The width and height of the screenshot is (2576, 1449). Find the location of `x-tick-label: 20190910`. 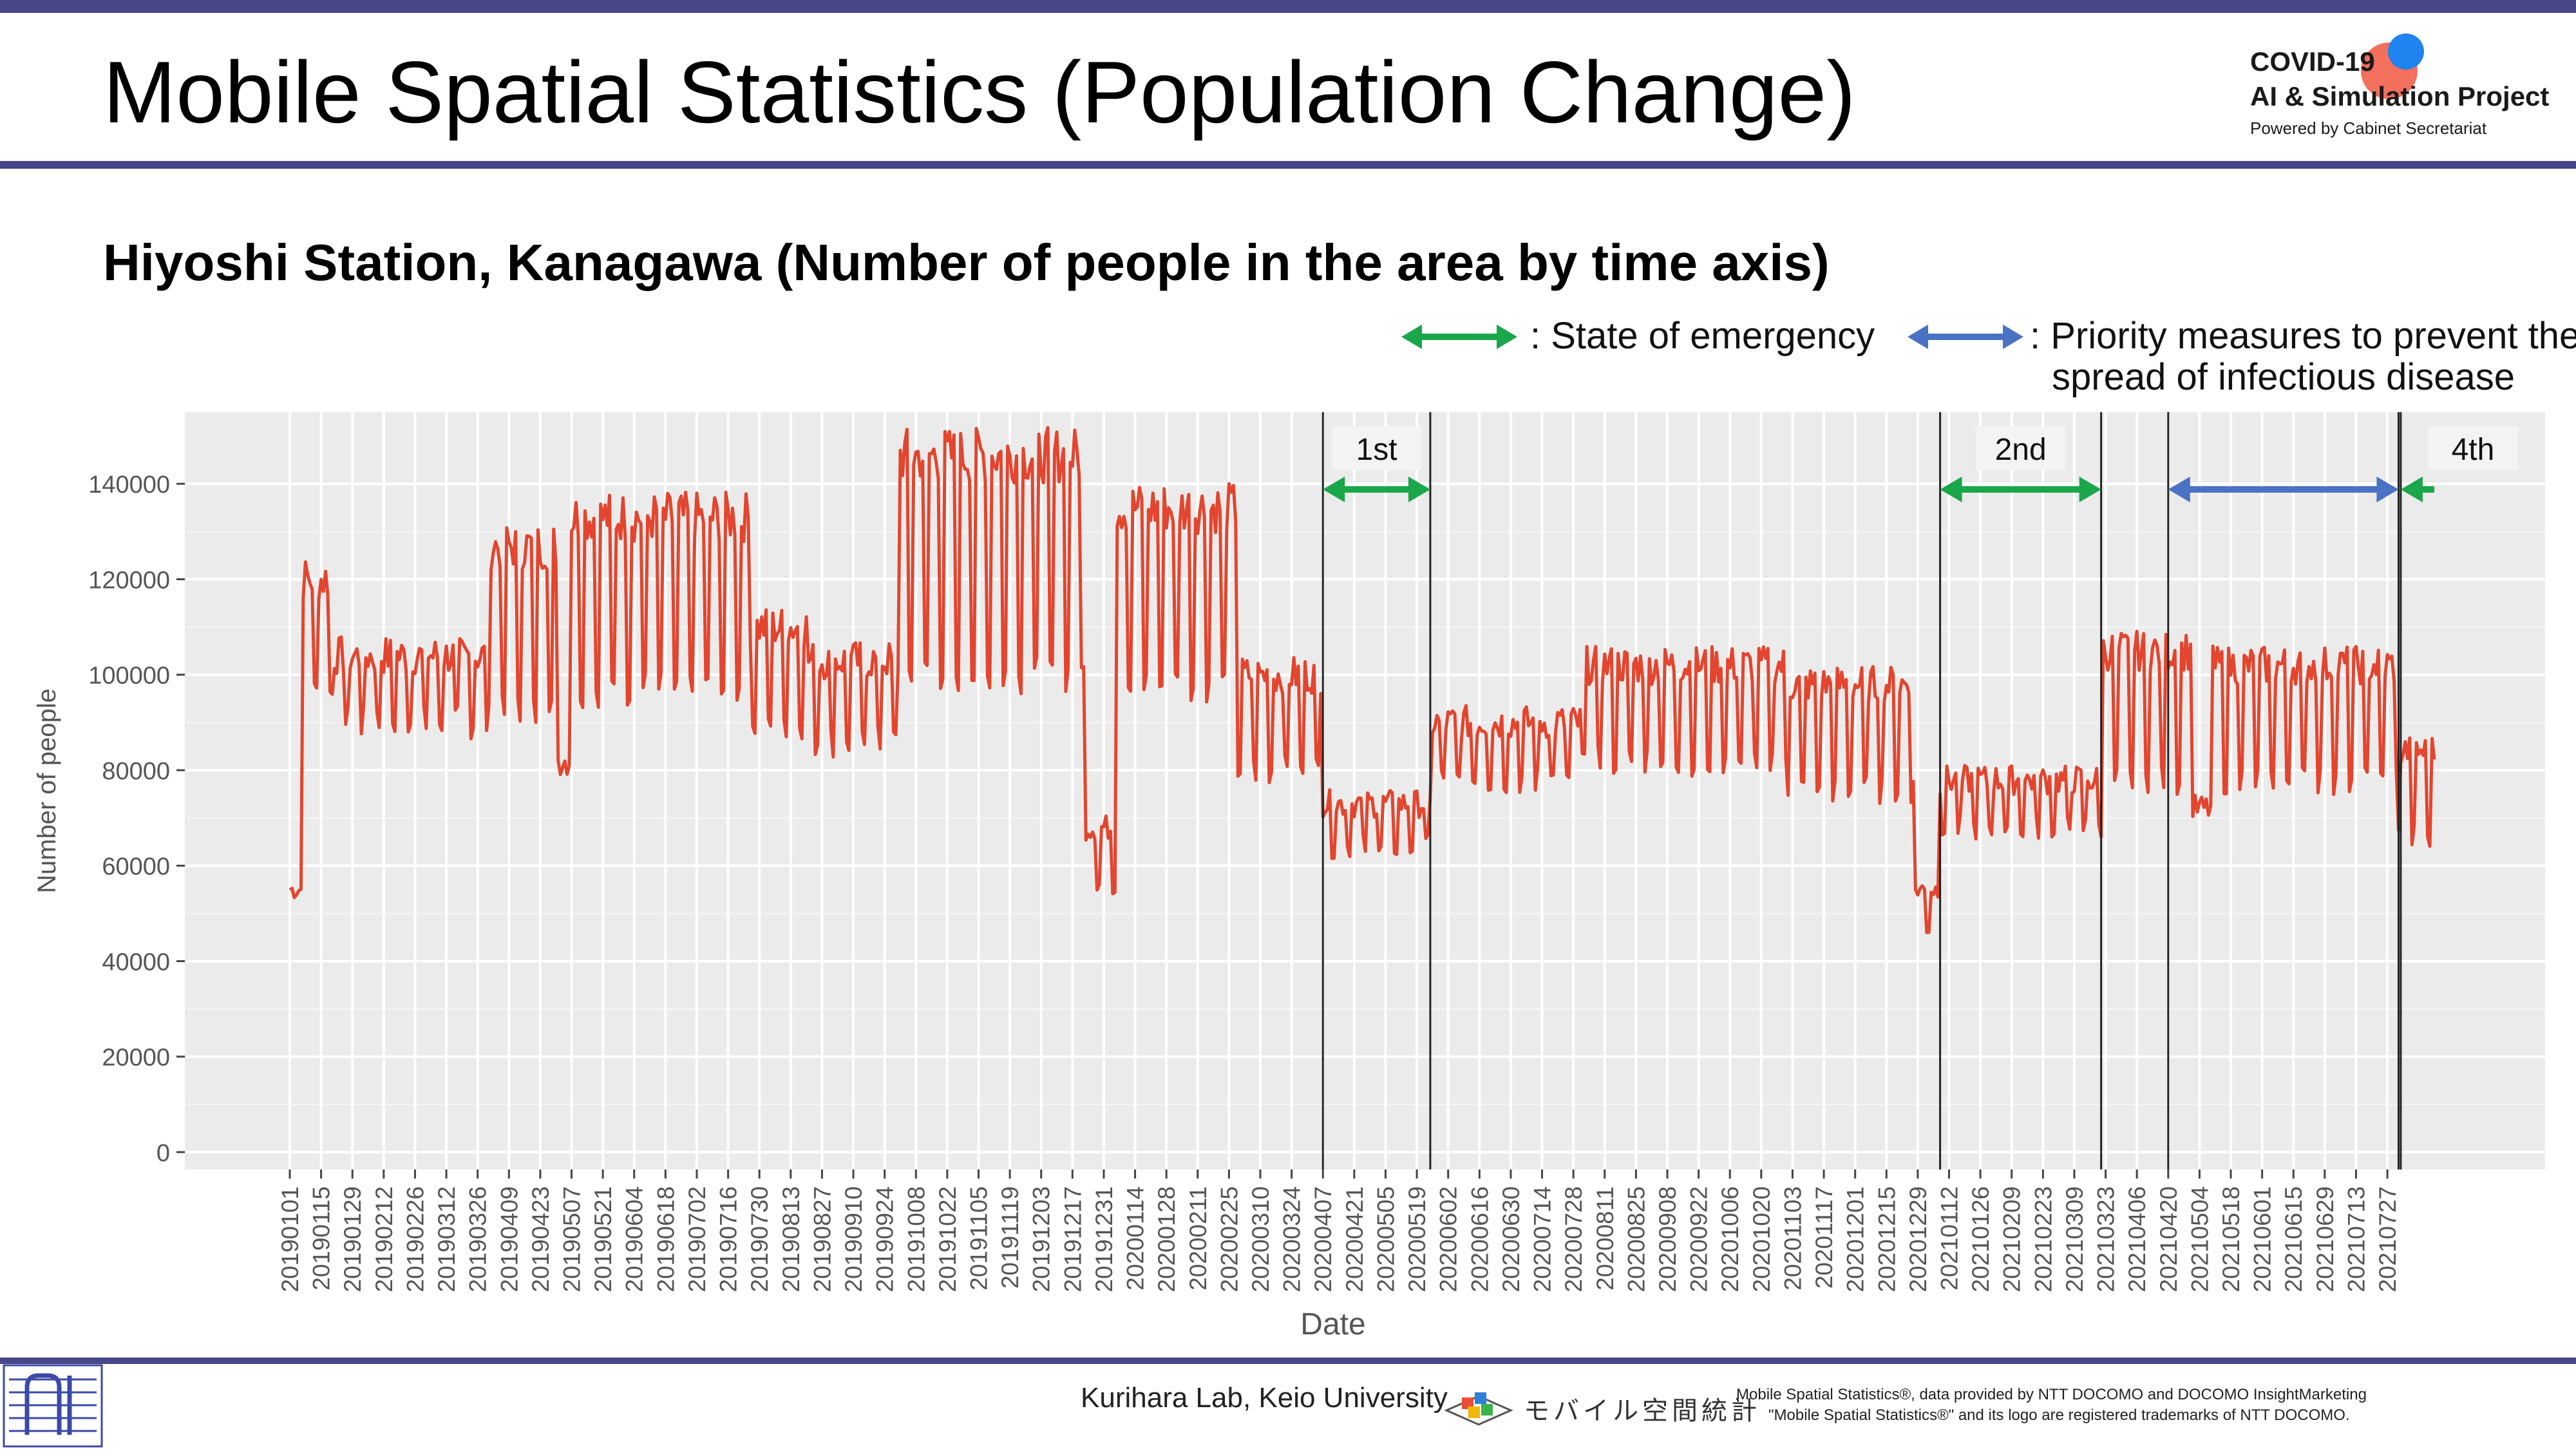

x-tick-label: 20190910 is located at coordinates (853, 1239).